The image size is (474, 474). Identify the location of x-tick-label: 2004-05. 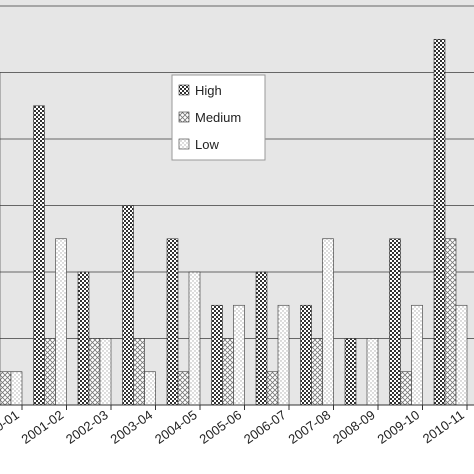
(176, 427).